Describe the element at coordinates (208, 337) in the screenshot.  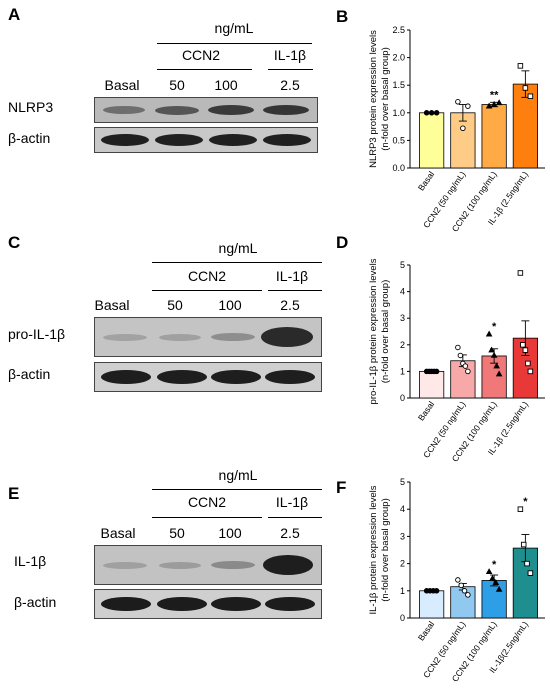
I see `blot-strip-pro-il1b` at that location.